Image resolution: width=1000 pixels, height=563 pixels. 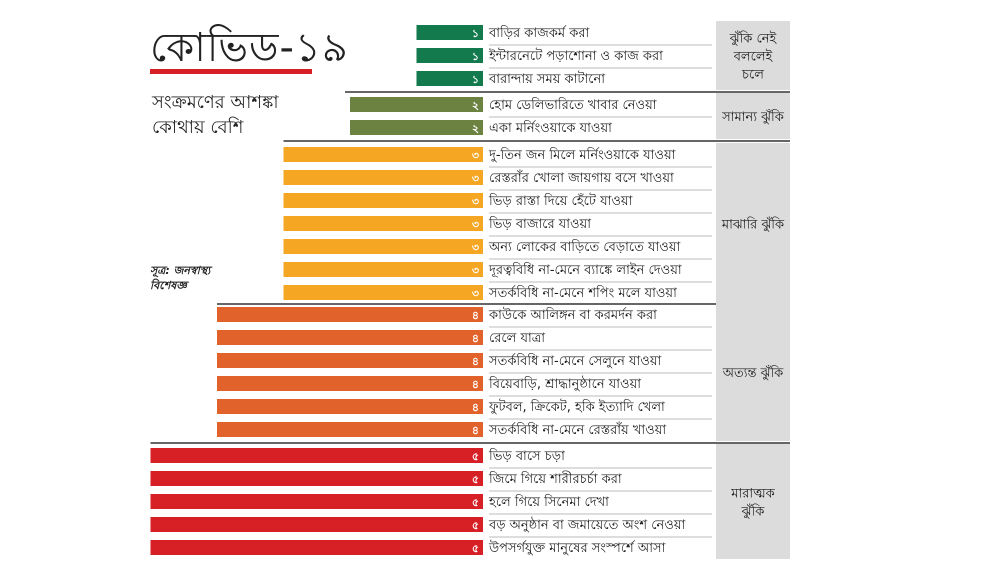 I want to click on source-line-2: বিশেষজ্ঞ, so click(x=168, y=285).